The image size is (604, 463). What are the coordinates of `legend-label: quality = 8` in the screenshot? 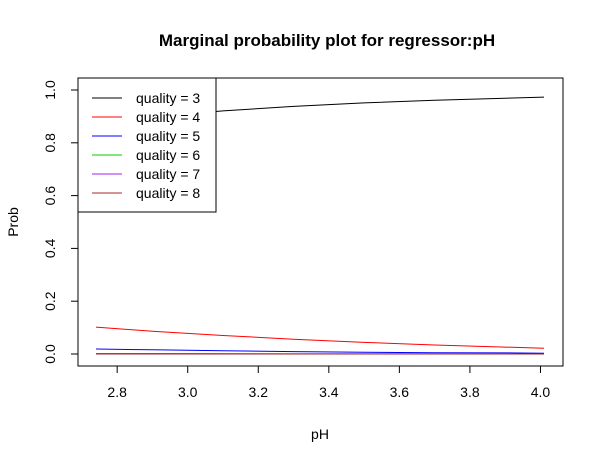 It's located at (168, 193).